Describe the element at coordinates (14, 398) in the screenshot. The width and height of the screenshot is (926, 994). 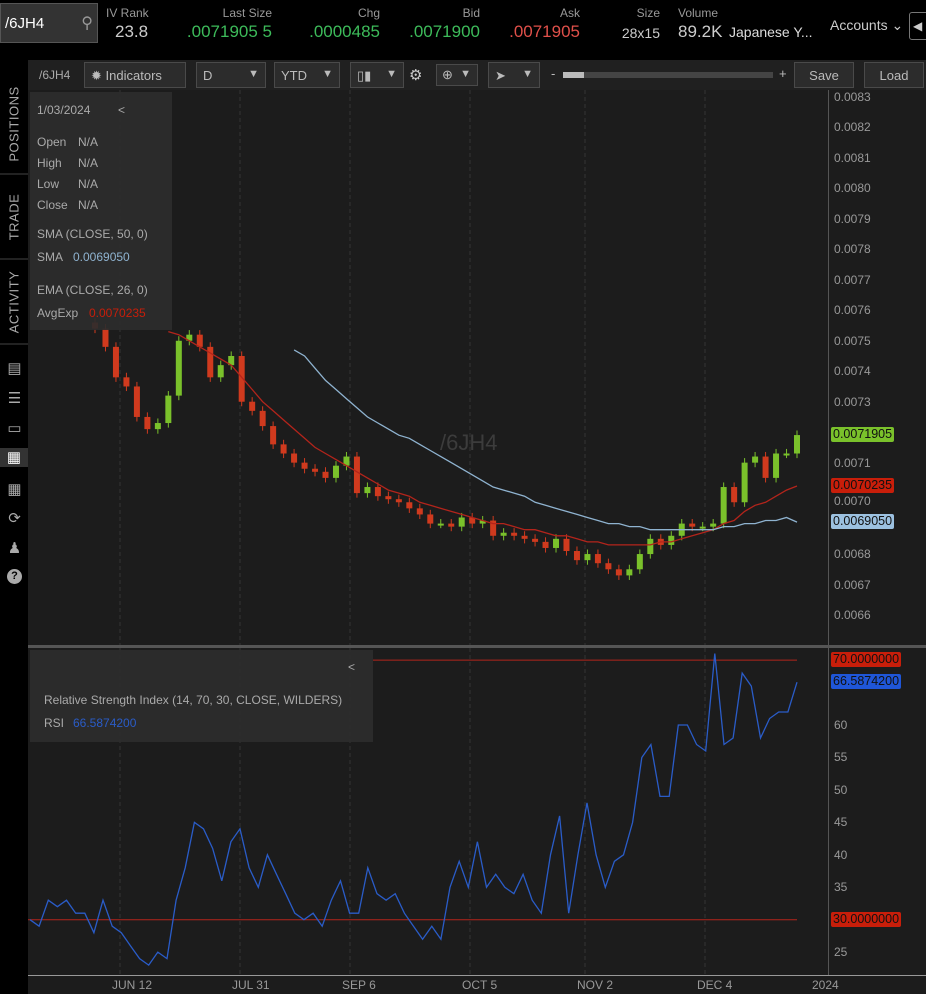
I see `list-icon: ☰` at that location.